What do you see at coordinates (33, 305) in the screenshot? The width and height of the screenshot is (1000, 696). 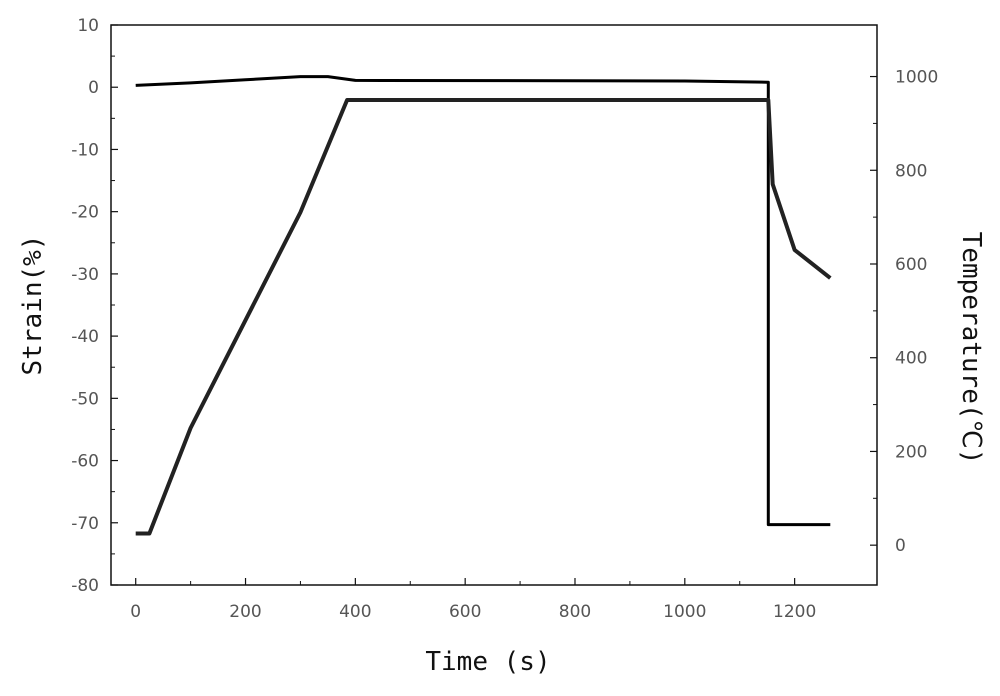 I see `y-axis-left-title: Strain(%)` at bounding box center [33, 305].